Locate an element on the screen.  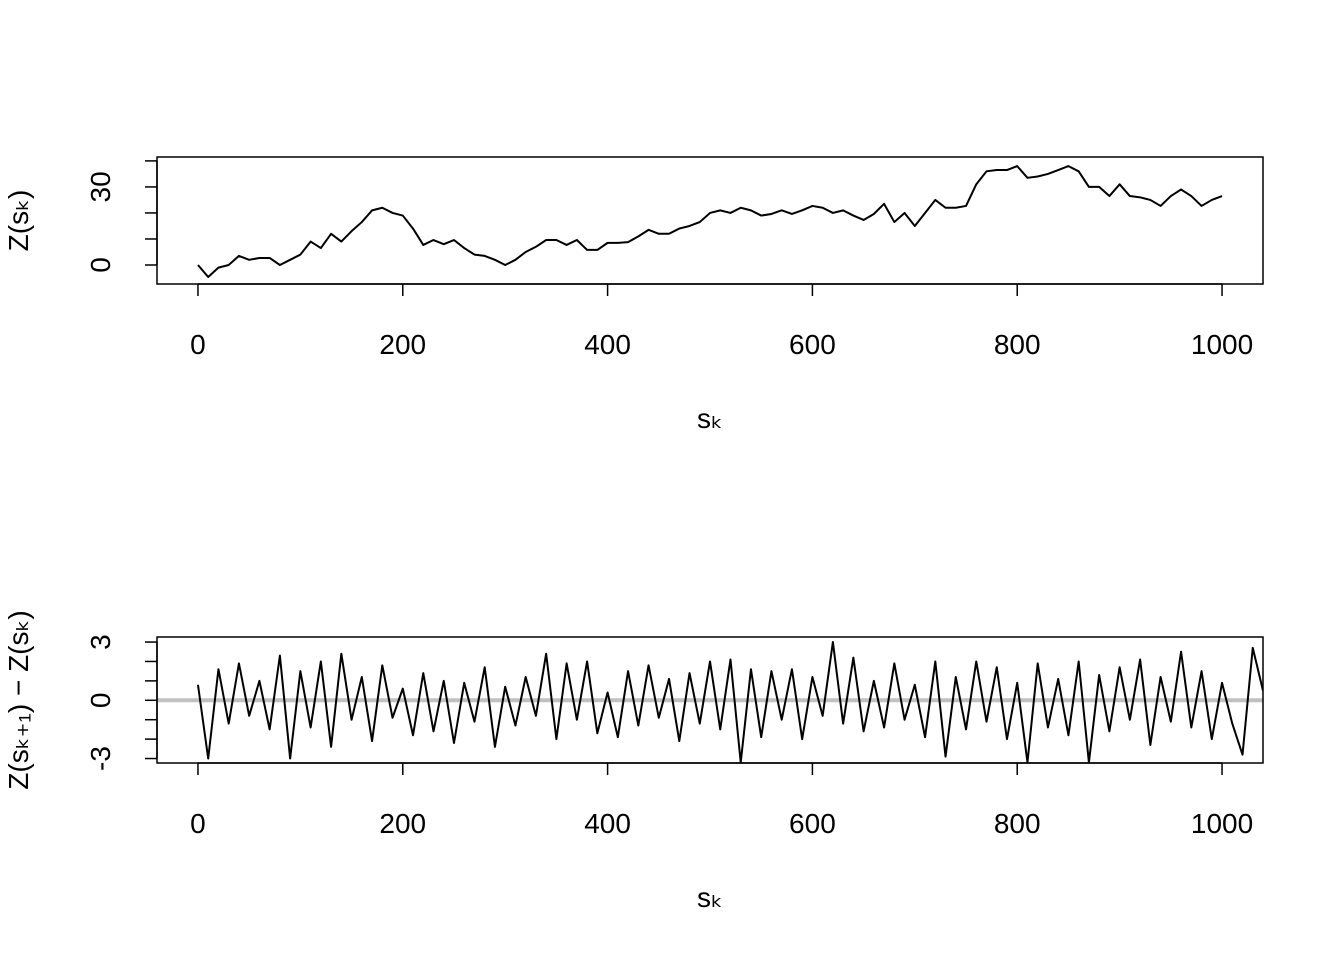
plot-frame is located at coordinates (710, 220).